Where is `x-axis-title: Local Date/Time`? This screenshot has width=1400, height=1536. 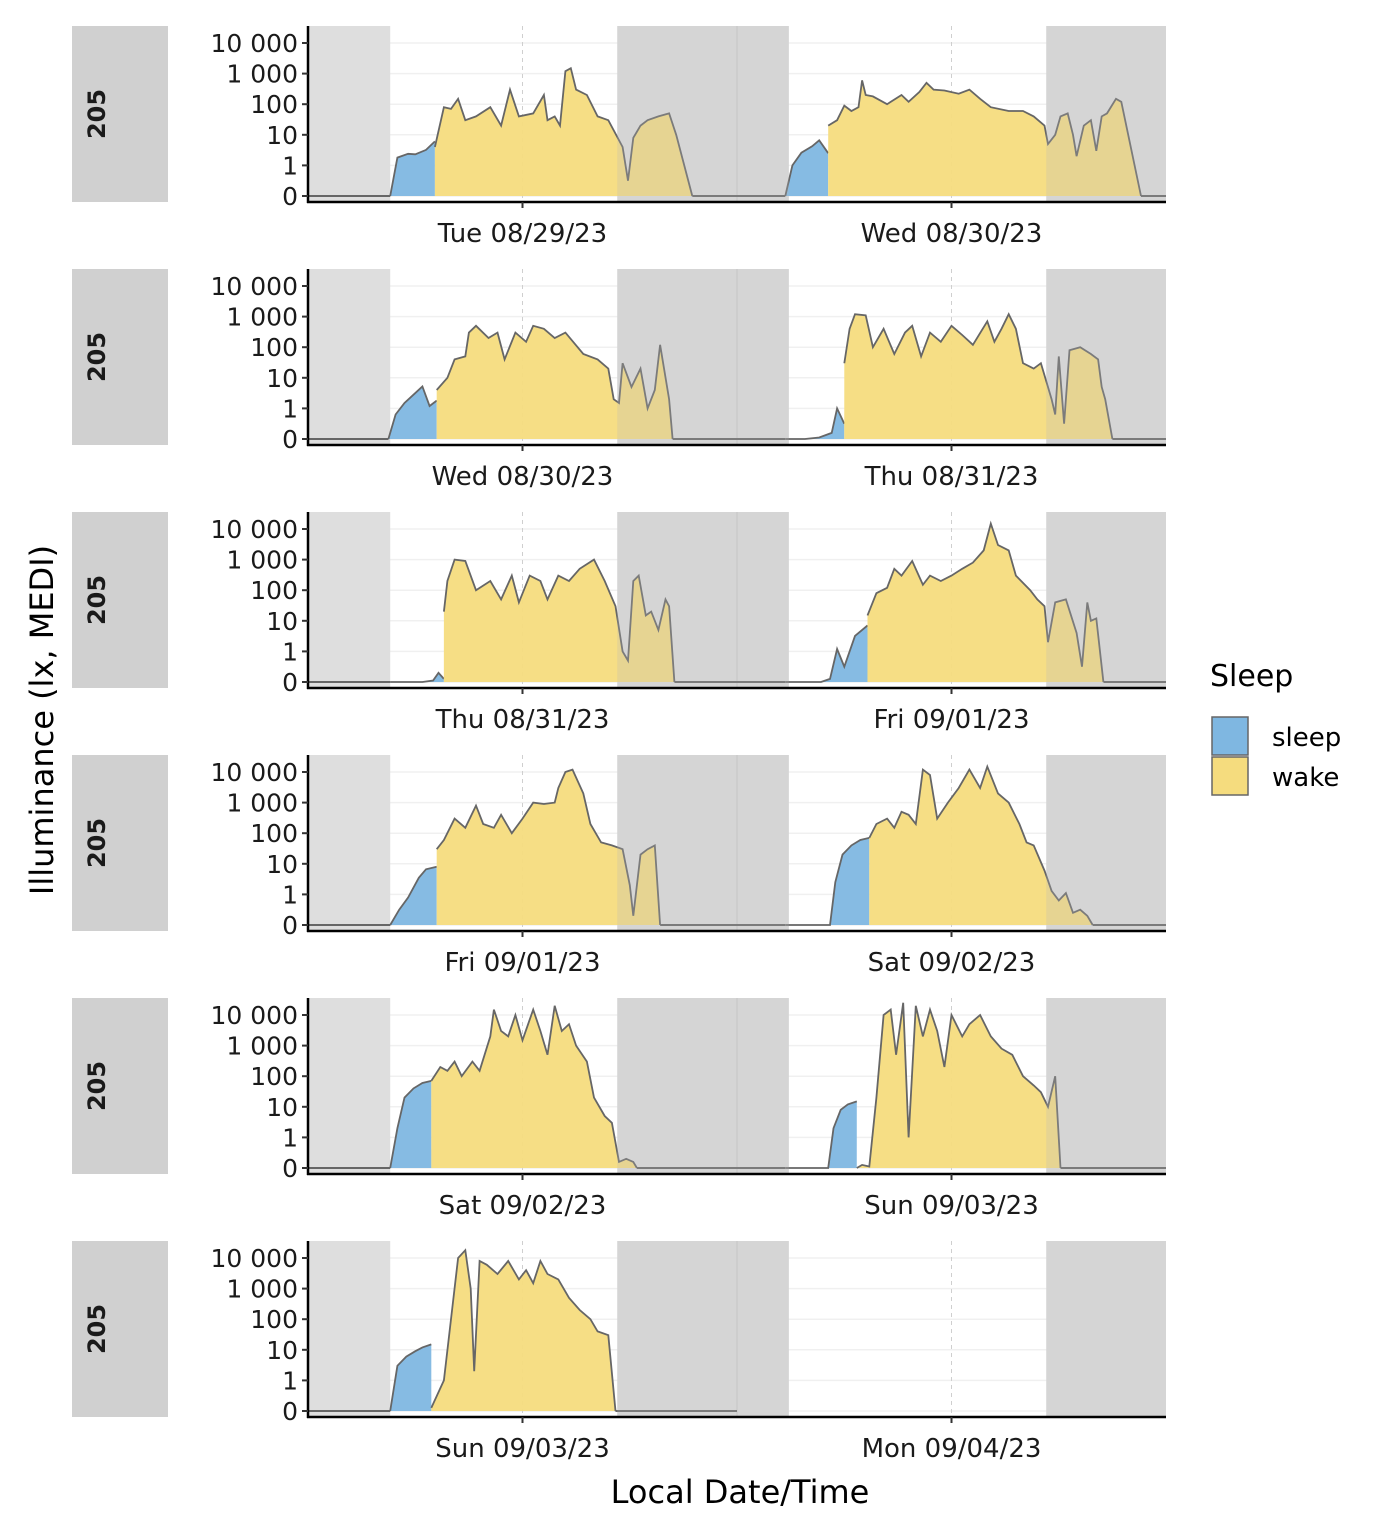 x-axis-title: Local Date/Time is located at coordinates (740, 1492).